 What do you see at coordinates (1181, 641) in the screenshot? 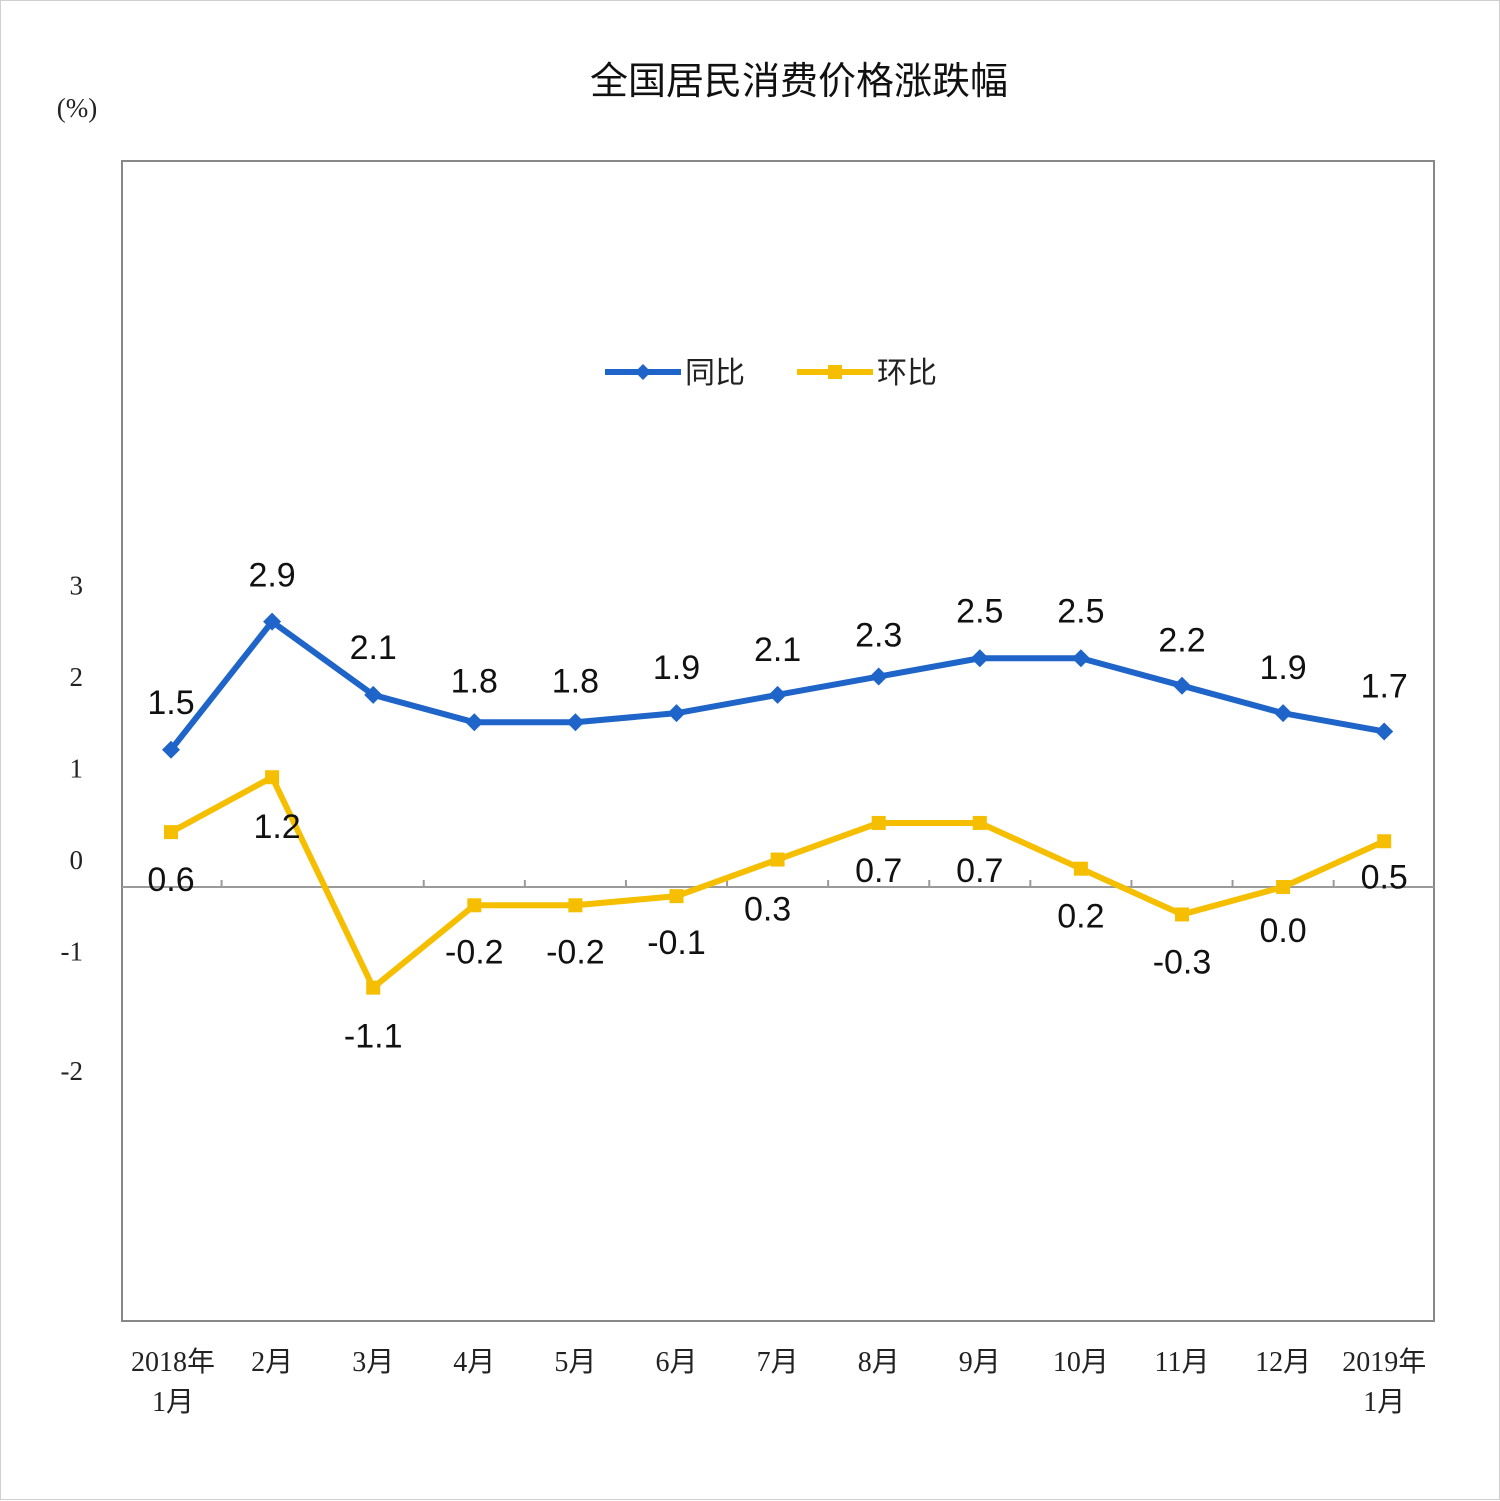
I see `data-label-yoy: 2.2` at bounding box center [1181, 641].